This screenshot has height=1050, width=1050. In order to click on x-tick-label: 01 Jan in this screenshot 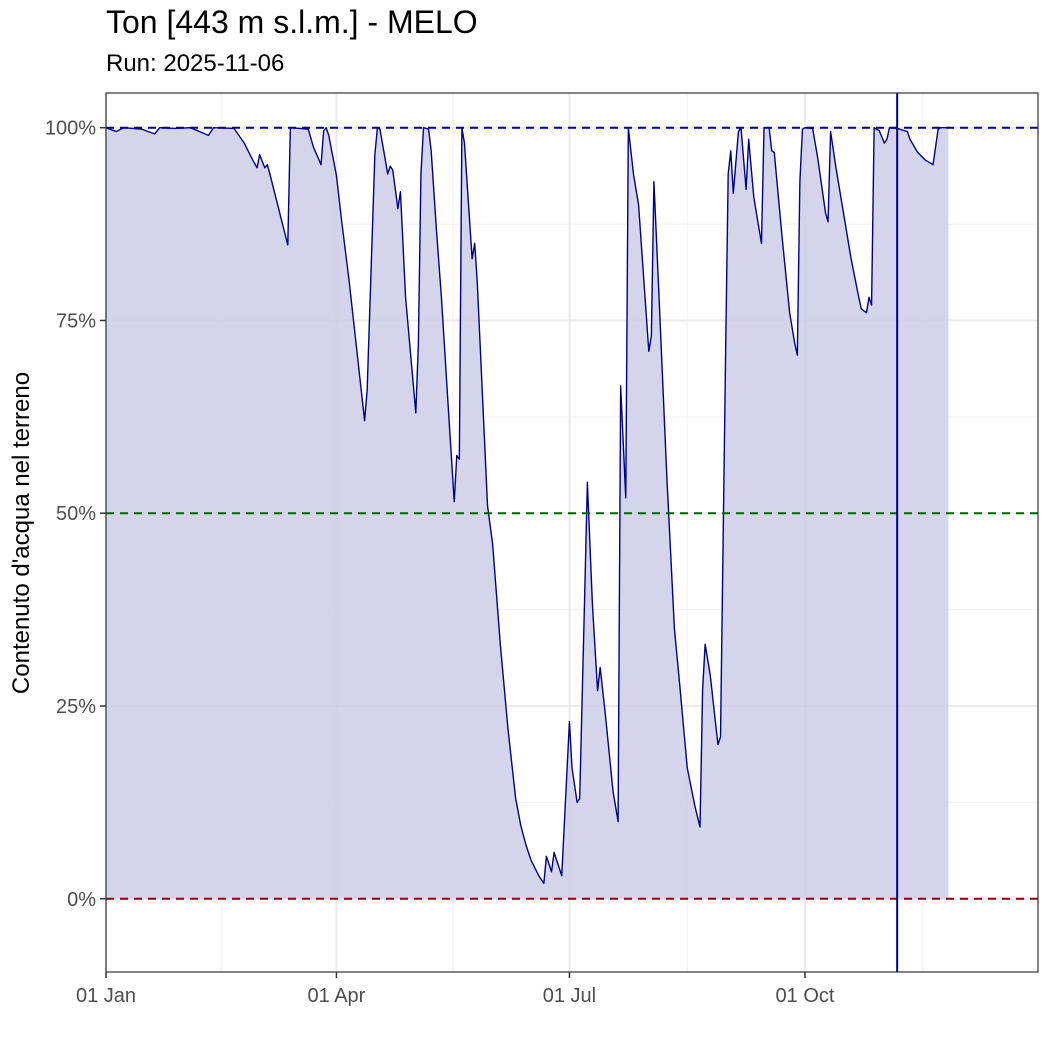, I will do `click(106, 996)`.